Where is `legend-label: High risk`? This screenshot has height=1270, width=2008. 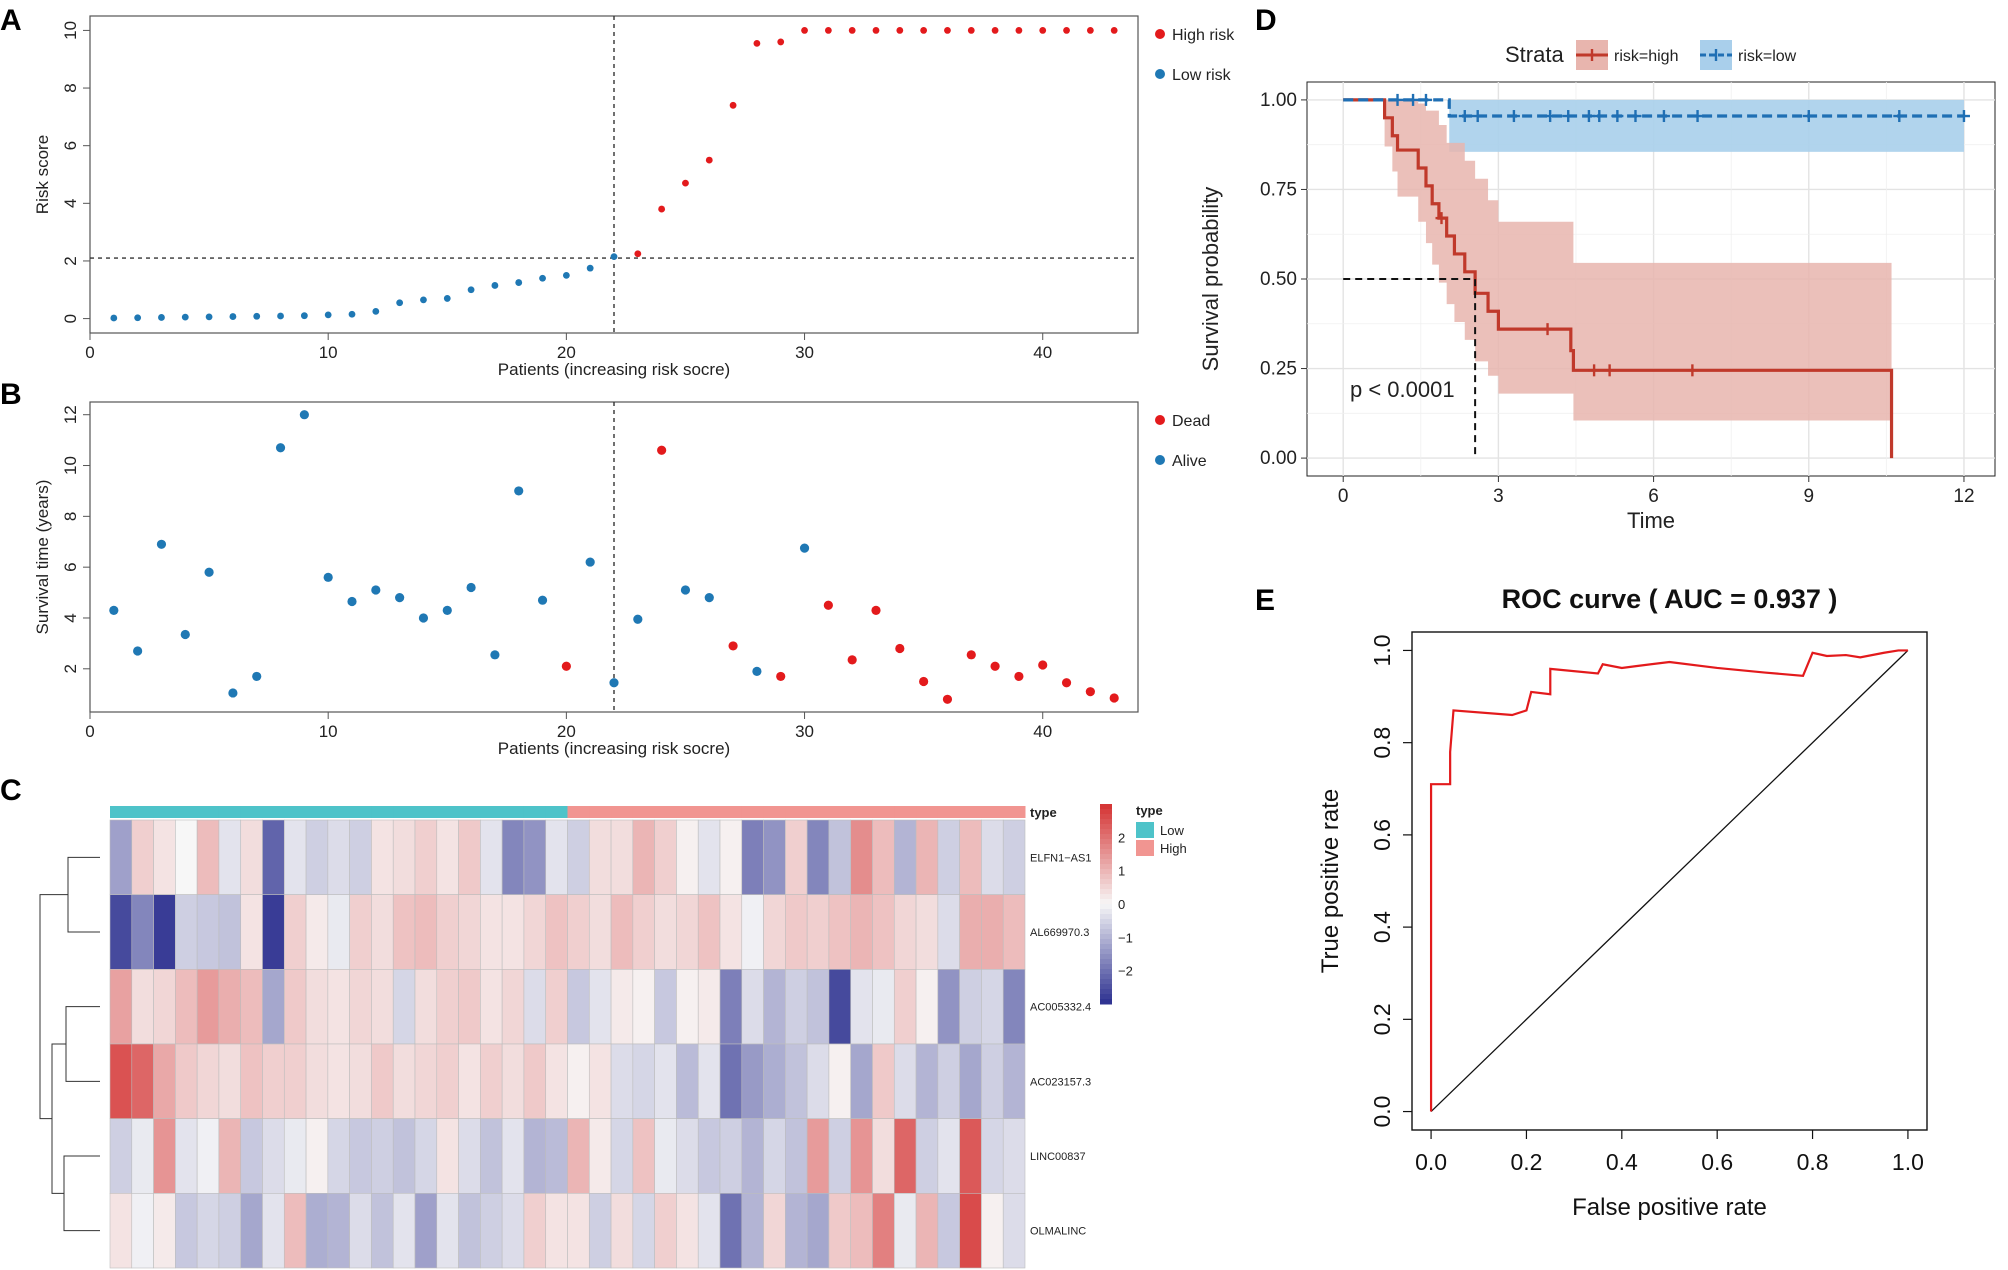 legend-label: High risk is located at coordinates (1203, 35).